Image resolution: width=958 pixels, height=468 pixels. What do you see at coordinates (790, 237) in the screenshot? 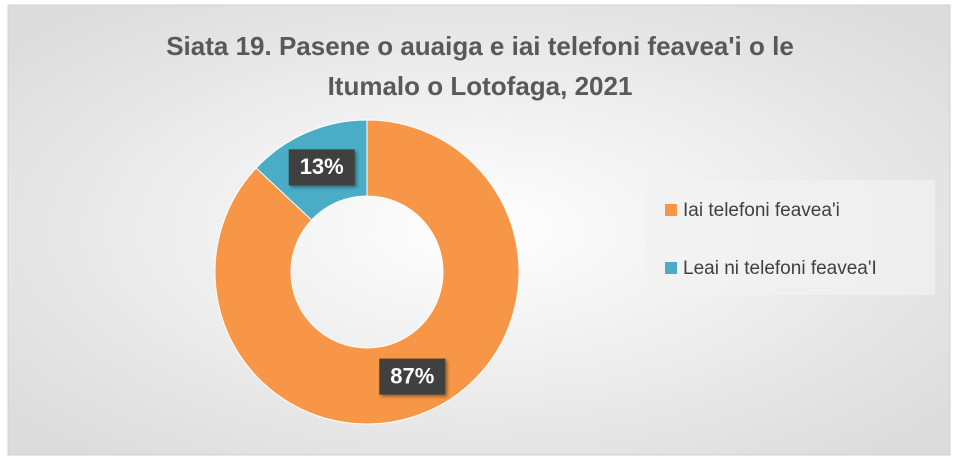
I see `legend-box` at bounding box center [790, 237].